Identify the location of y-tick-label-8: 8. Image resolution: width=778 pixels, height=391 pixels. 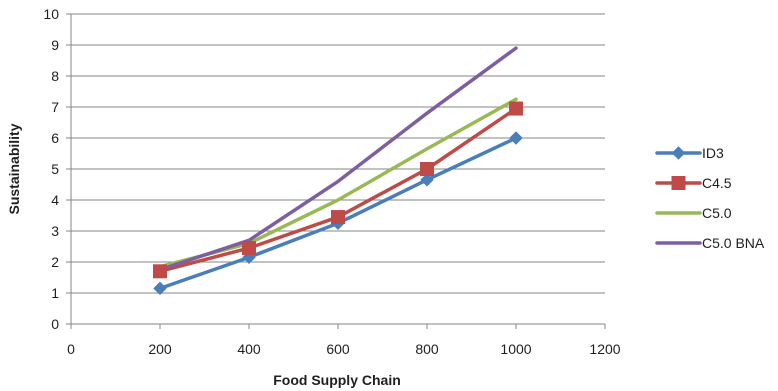
(55, 76).